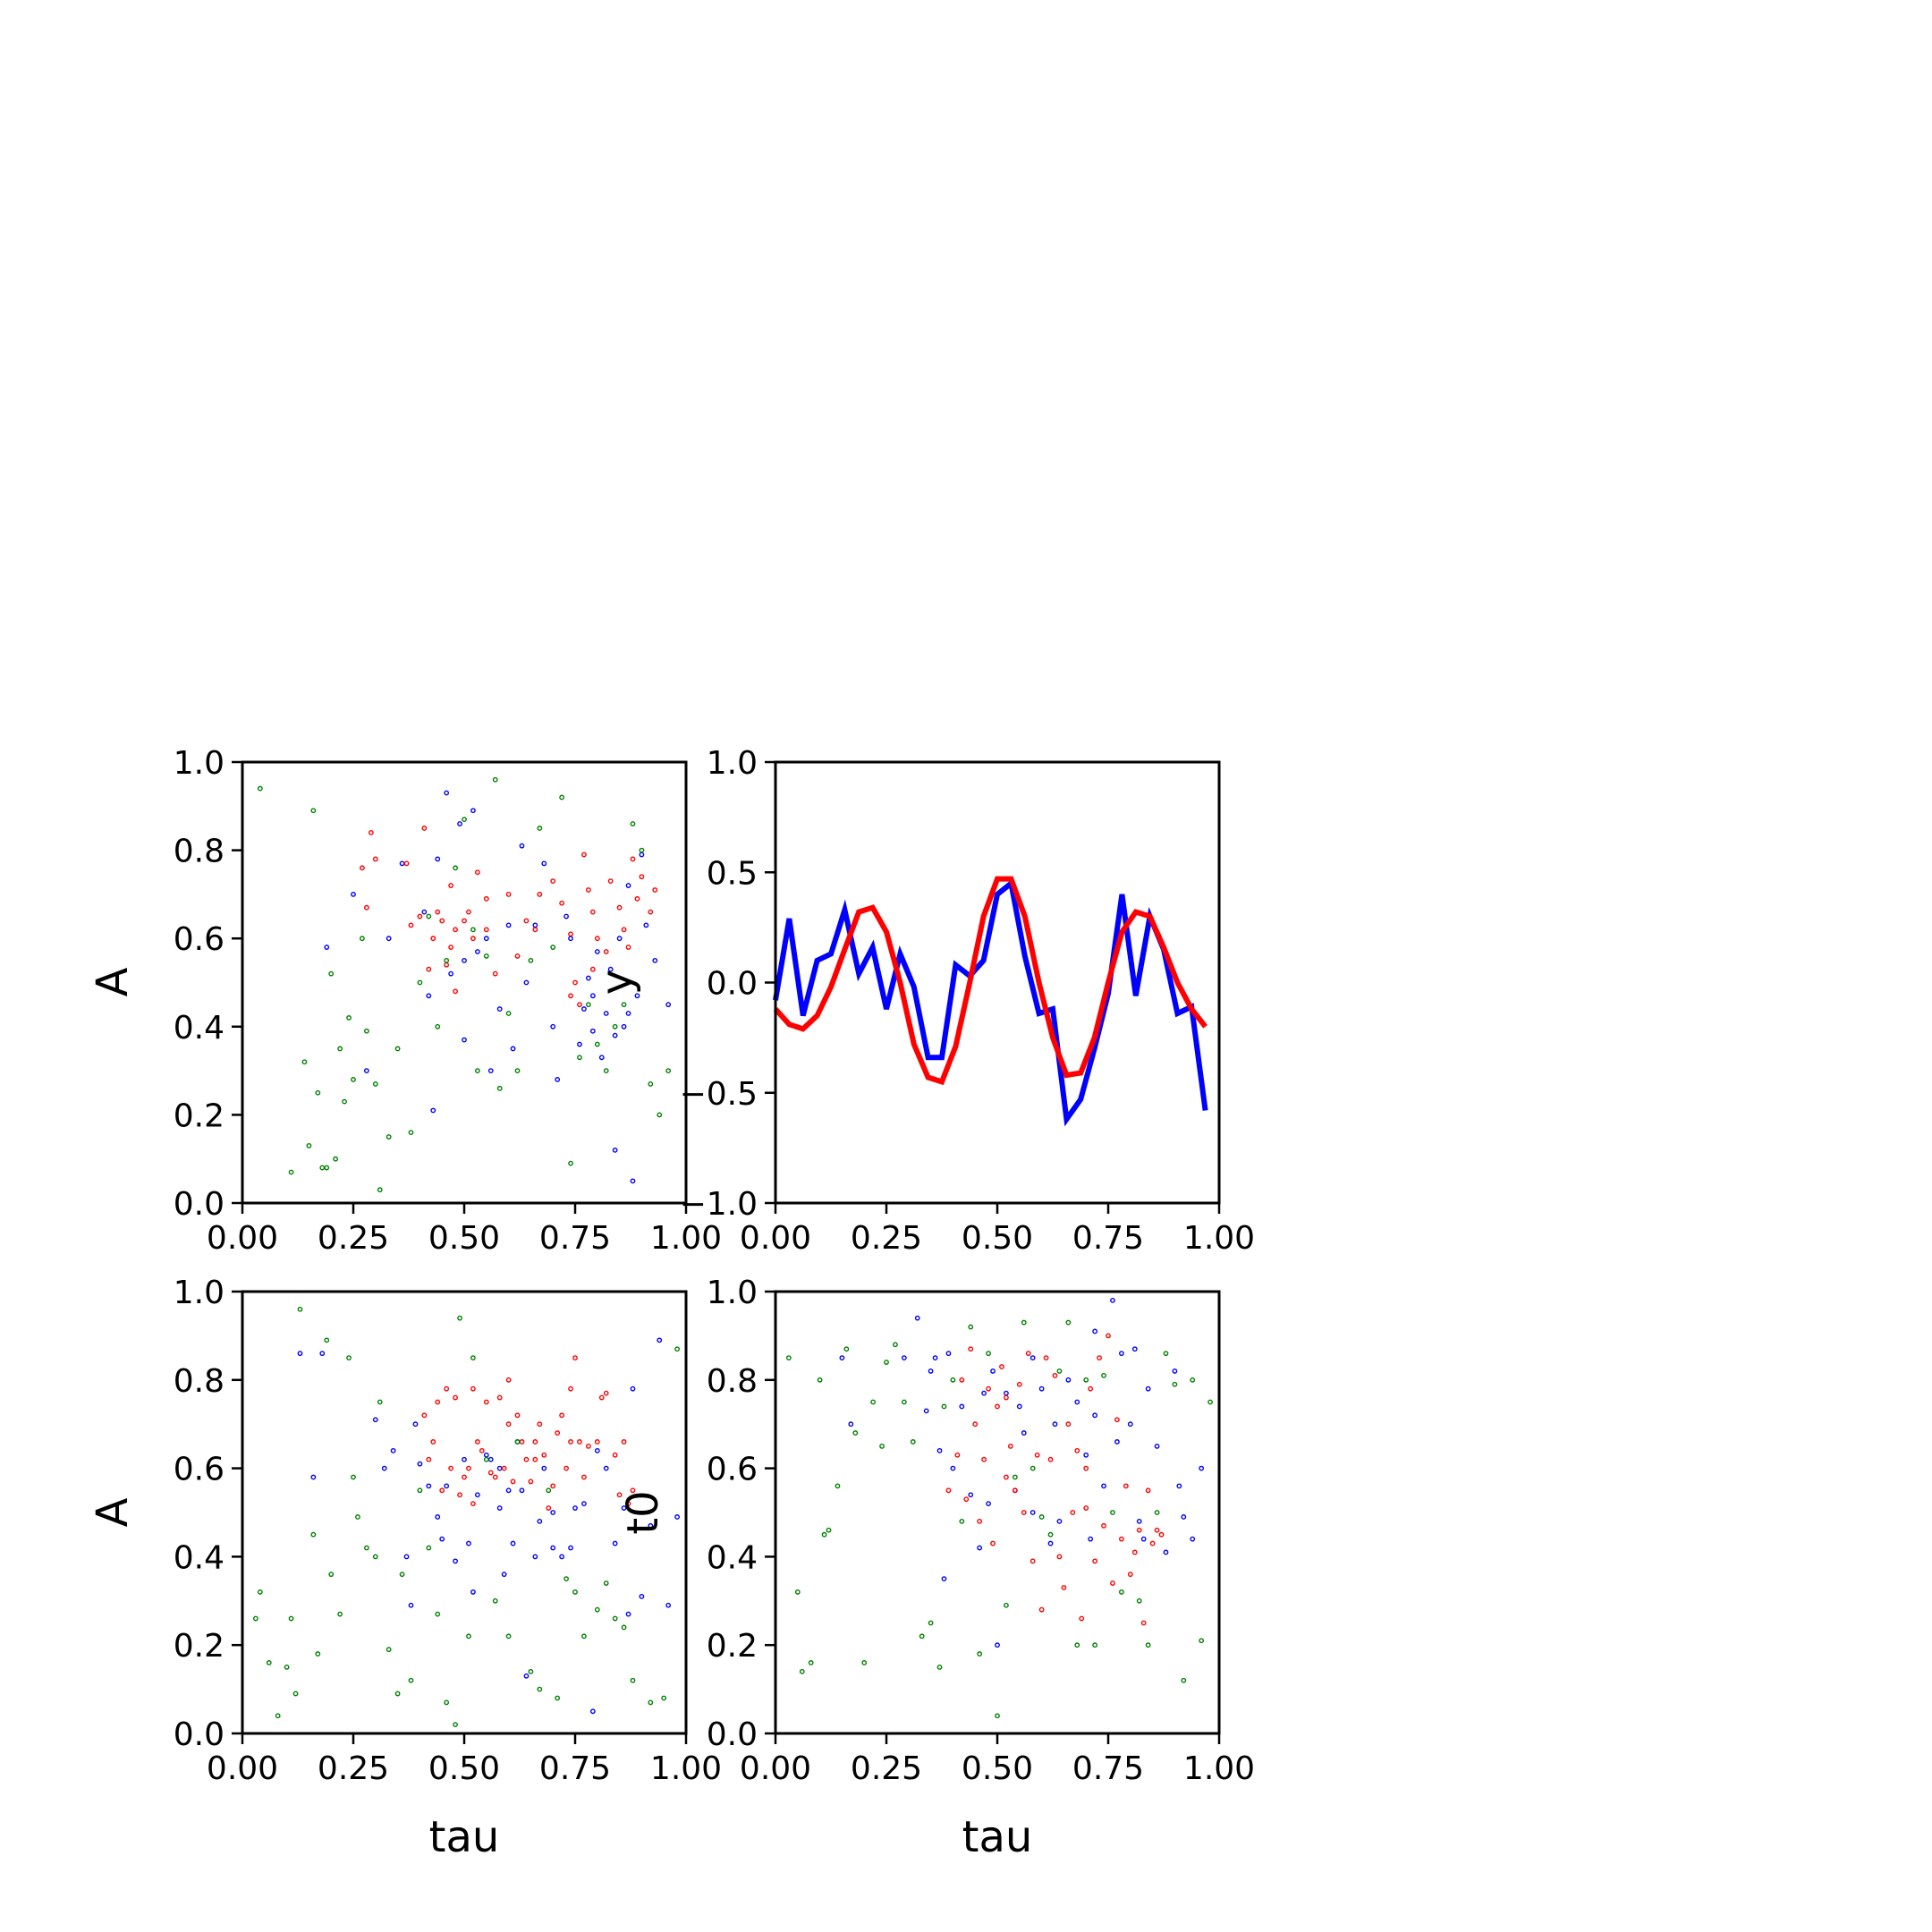  I want to click on y-axis-label: t0, so click(643, 1512).